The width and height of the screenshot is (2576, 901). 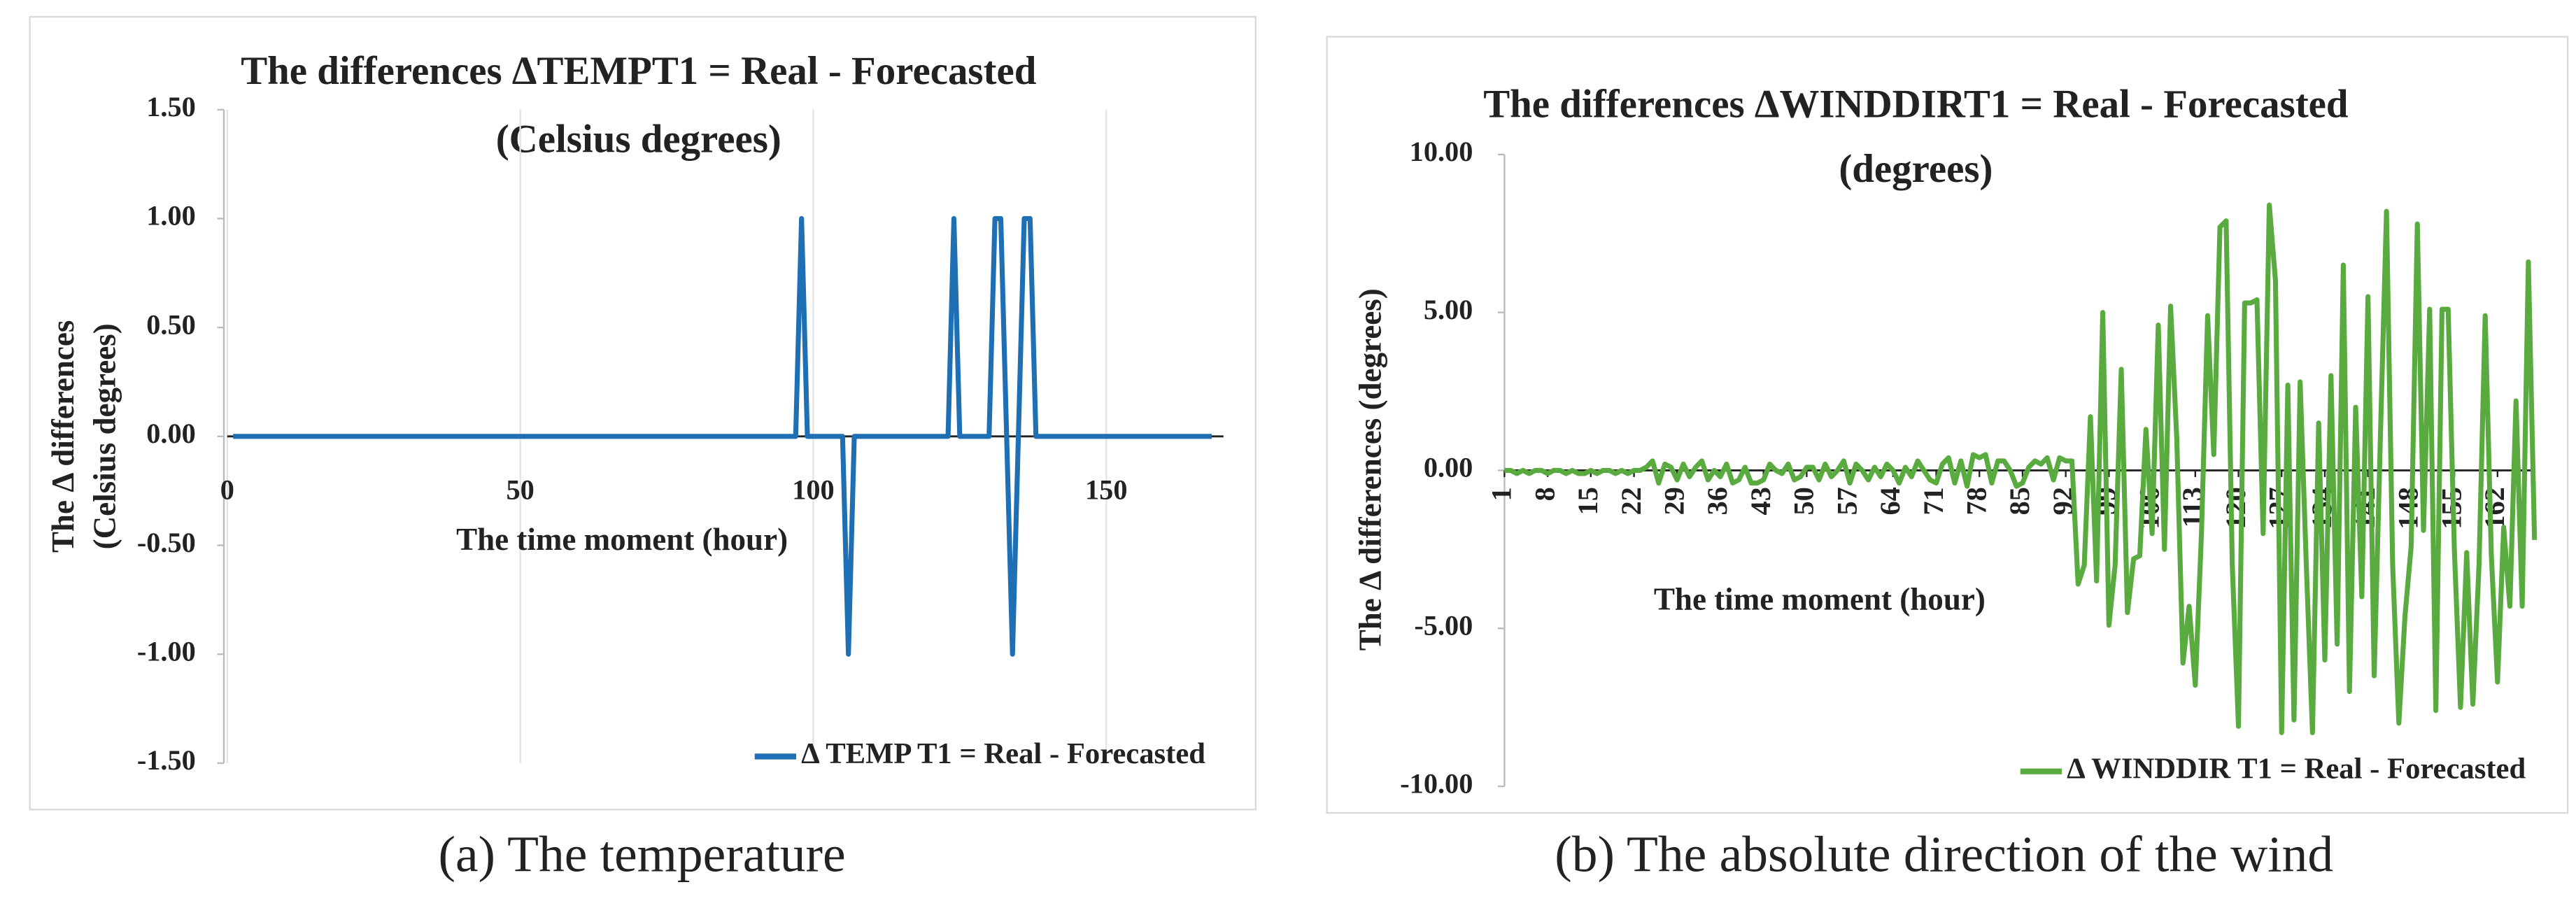 I want to click on y-axis-title: The Δ differences, so click(x=62, y=436).